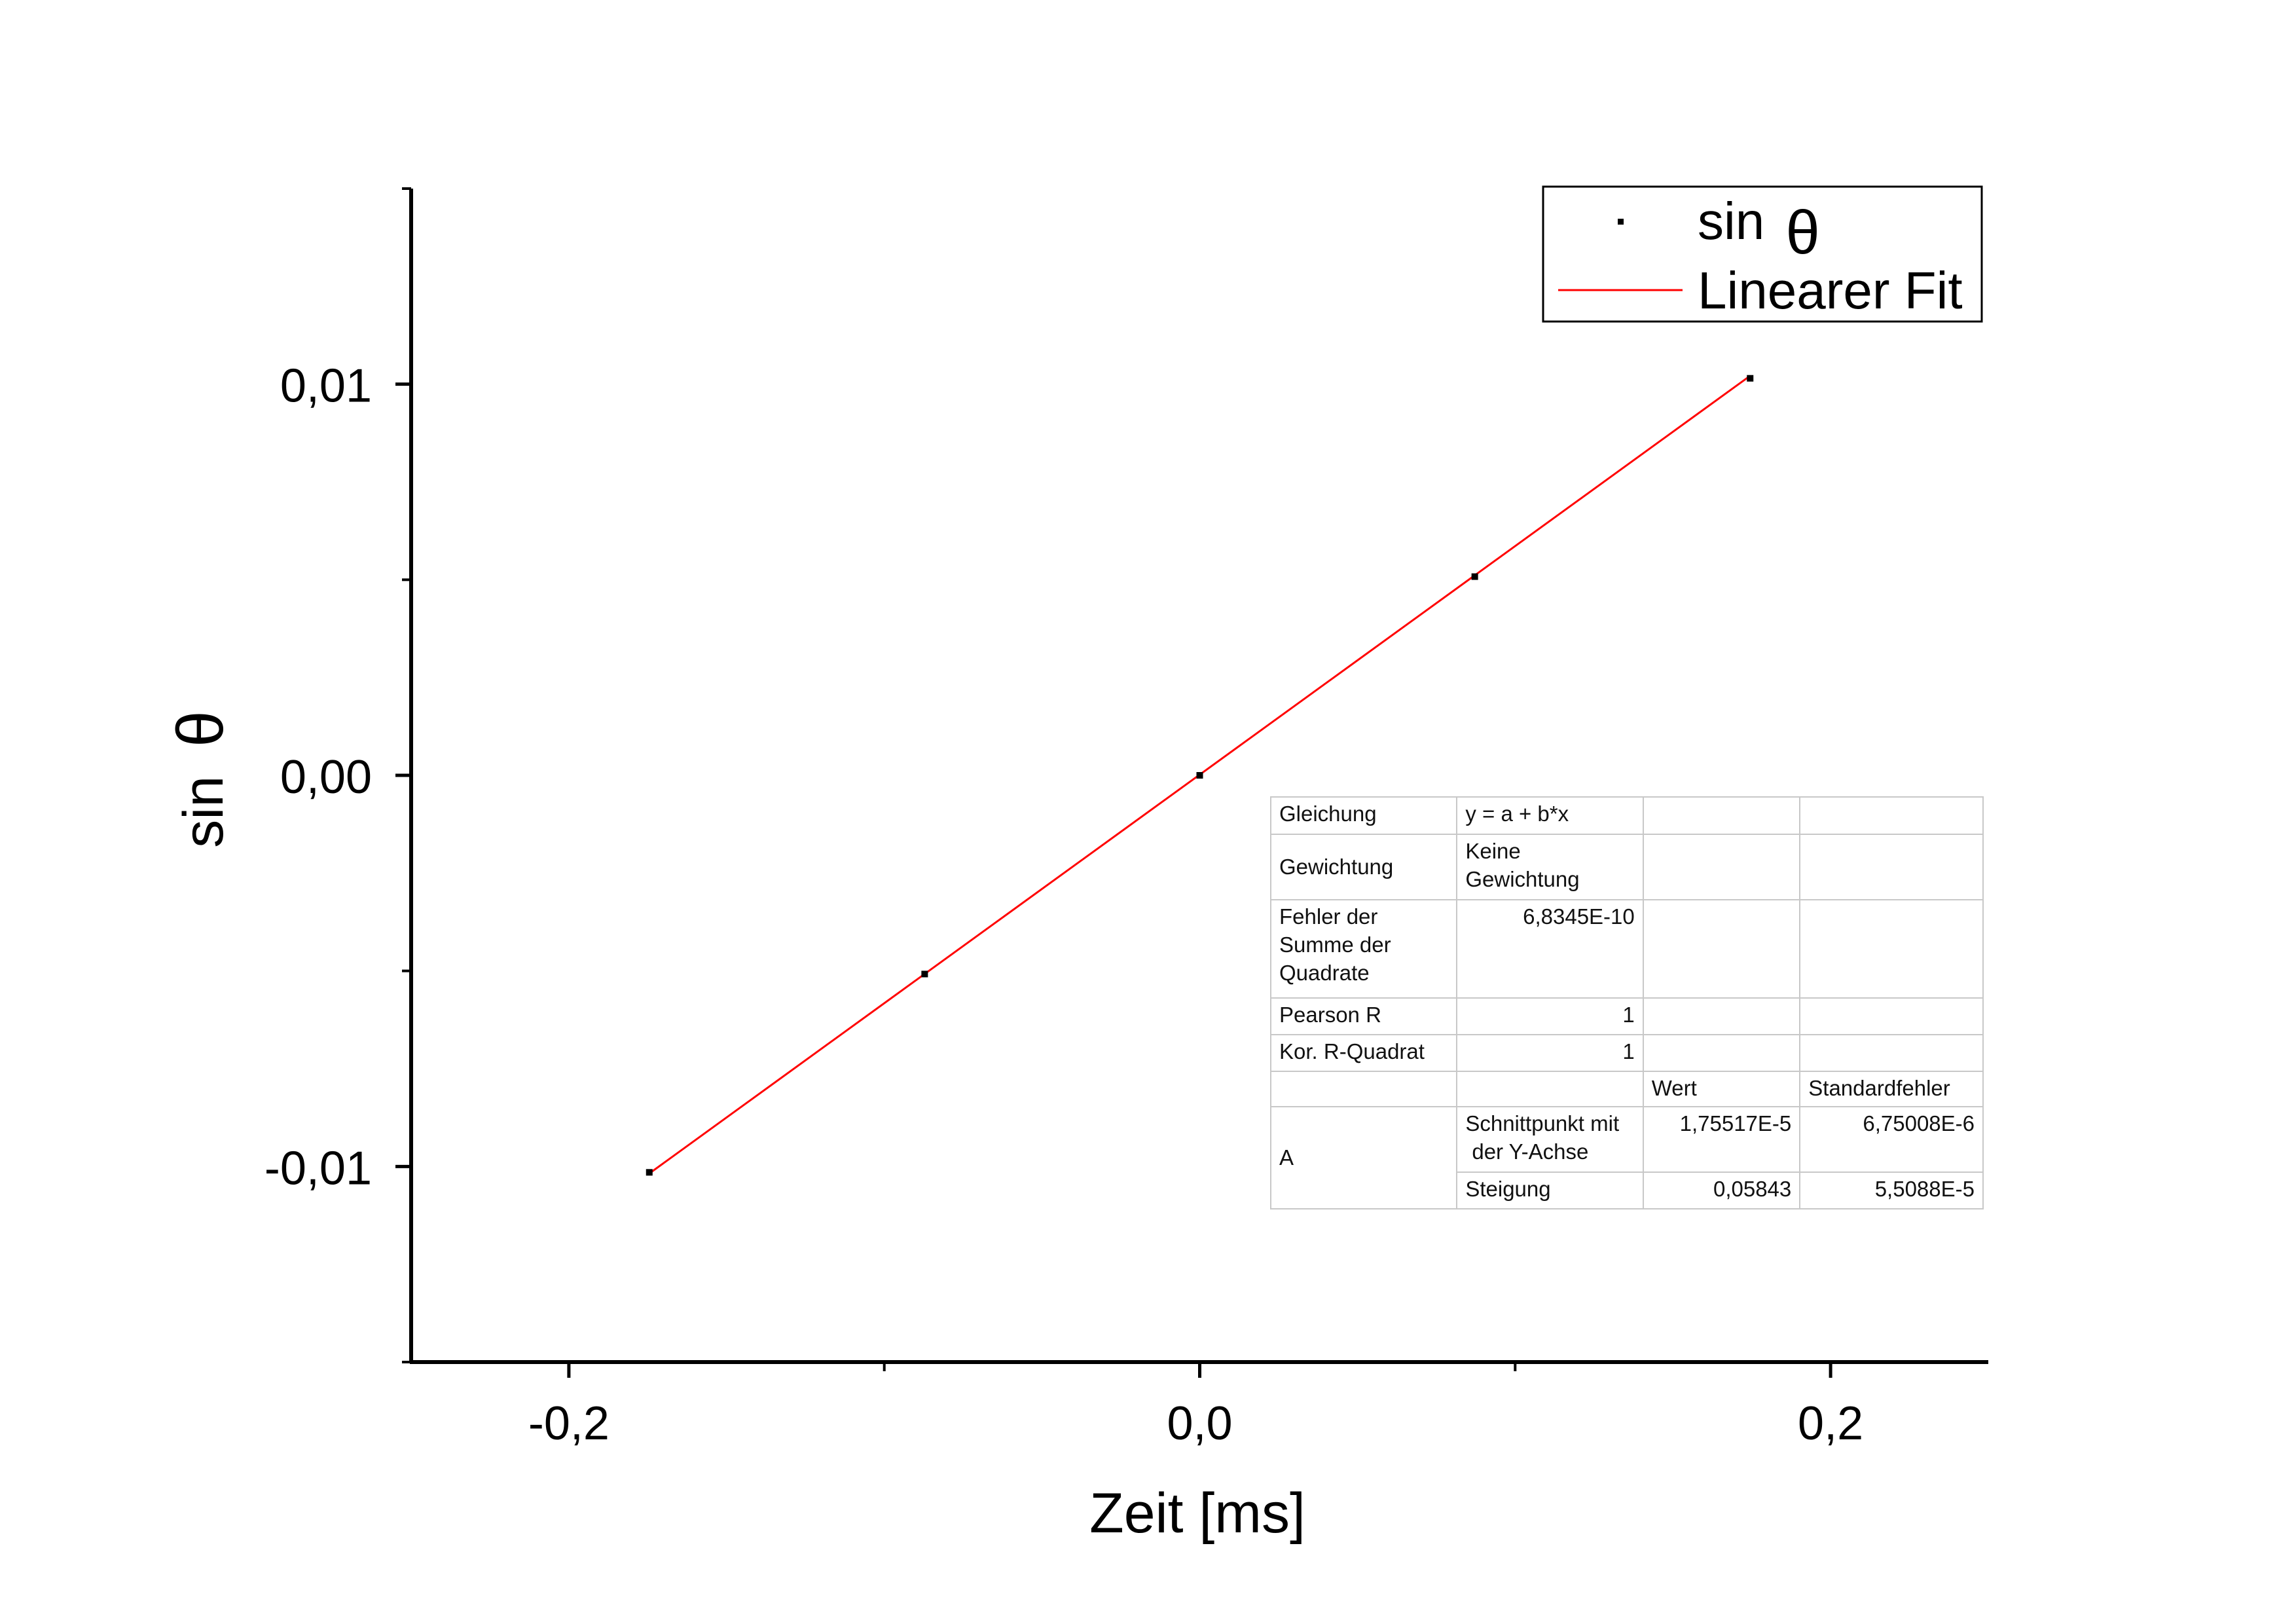 Image resolution: width=2296 pixels, height=1624 pixels. I want to click on table-row: Pearson R 1, so click(1626, 1016).